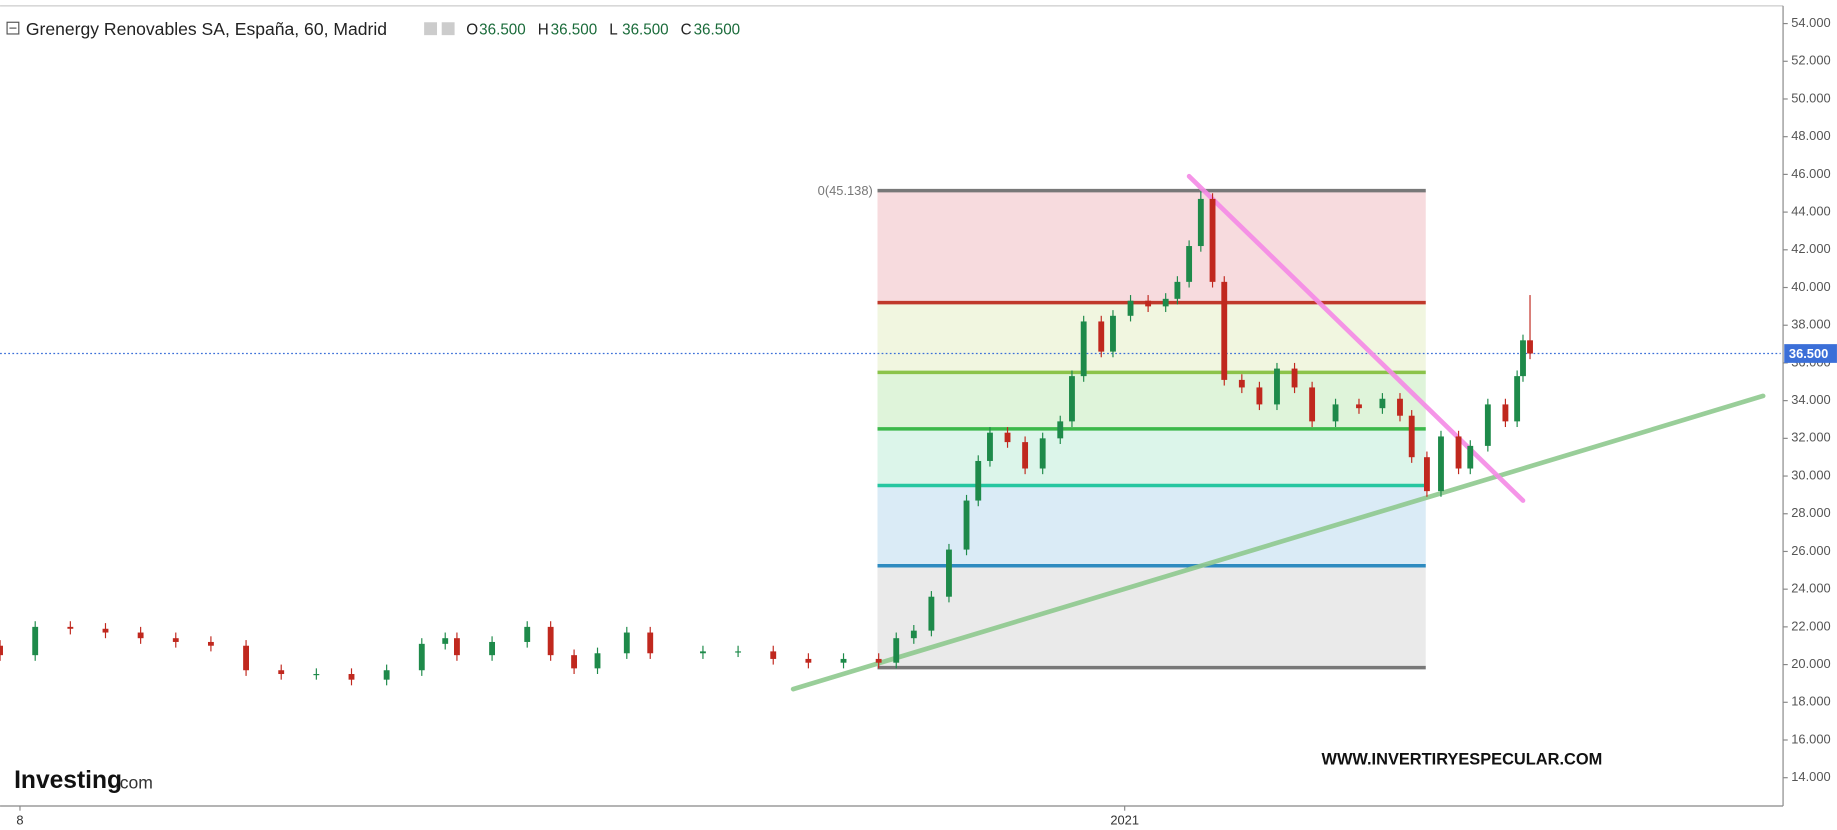 This screenshot has width=1837, height=830. Describe the element at coordinates (1808, 353) in the screenshot. I see `last-price-label: 36.500` at that location.